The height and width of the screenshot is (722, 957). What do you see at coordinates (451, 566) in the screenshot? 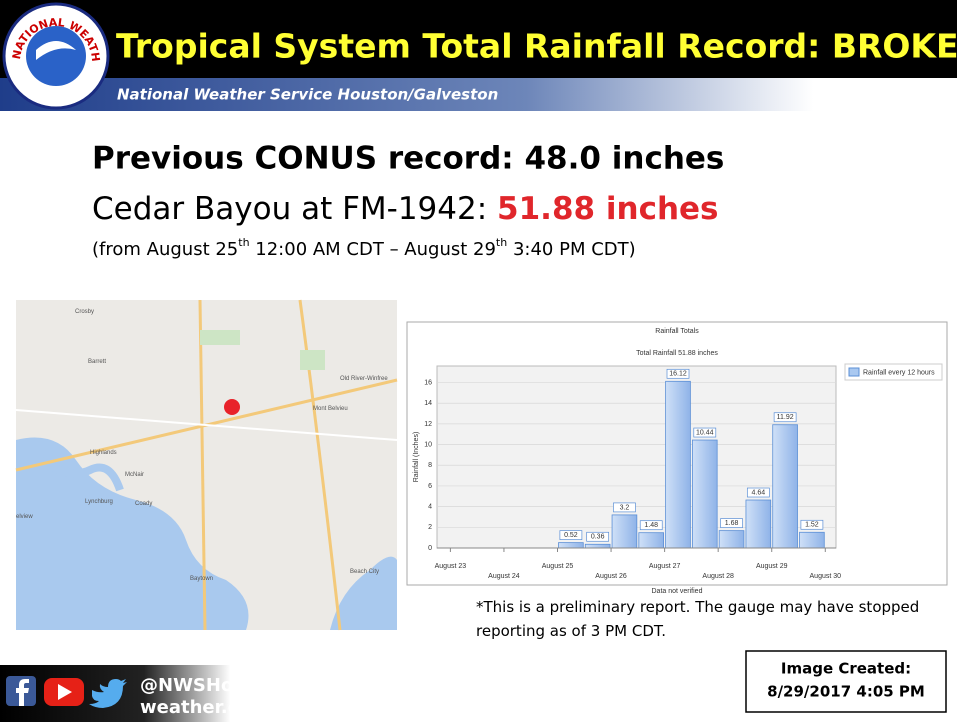
I see `x-tick-label: August 23` at bounding box center [451, 566].